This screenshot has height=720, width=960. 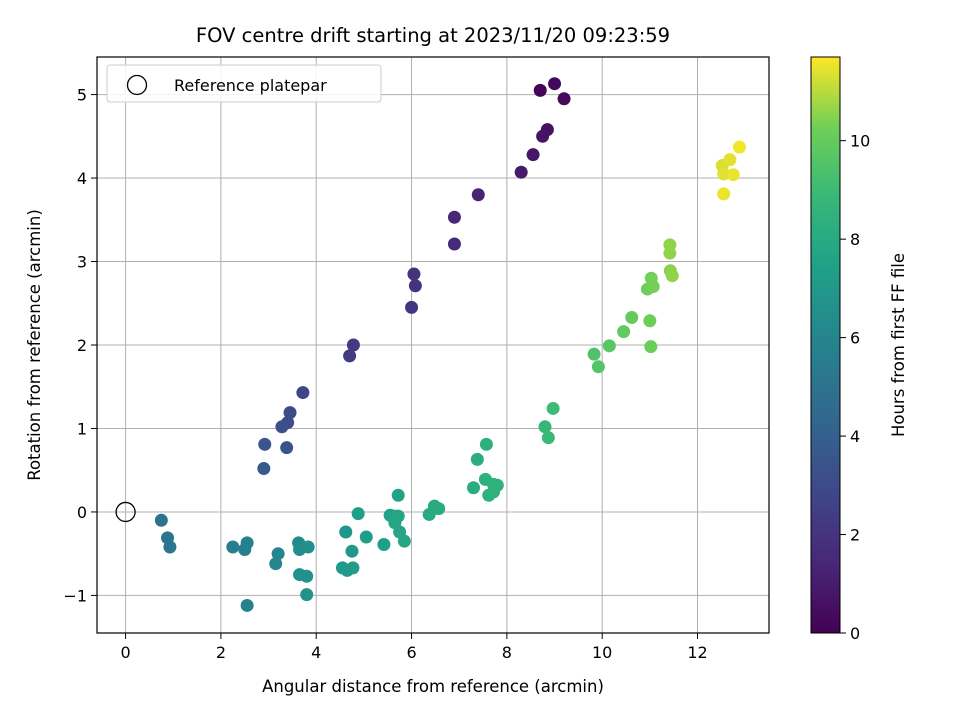 I want to click on x-tick-label: 2, so click(x=221, y=652).